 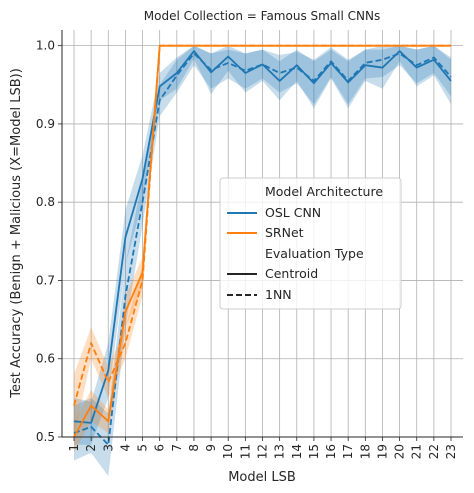 What do you see at coordinates (331, 451) in the screenshot?
I see `x-tick-label: 16` at bounding box center [331, 451].